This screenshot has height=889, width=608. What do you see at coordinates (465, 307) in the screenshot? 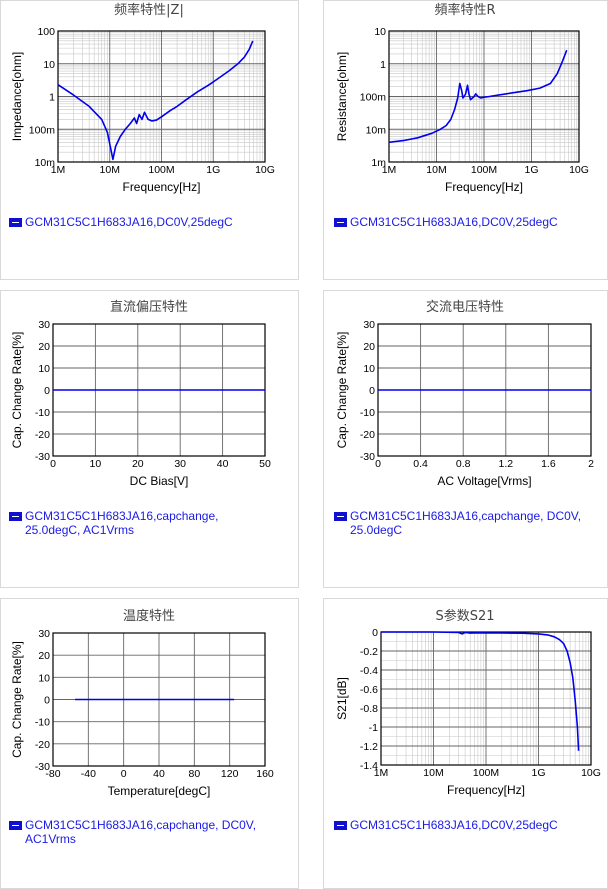
I see `chart-title: 交流电压特性` at bounding box center [465, 307].